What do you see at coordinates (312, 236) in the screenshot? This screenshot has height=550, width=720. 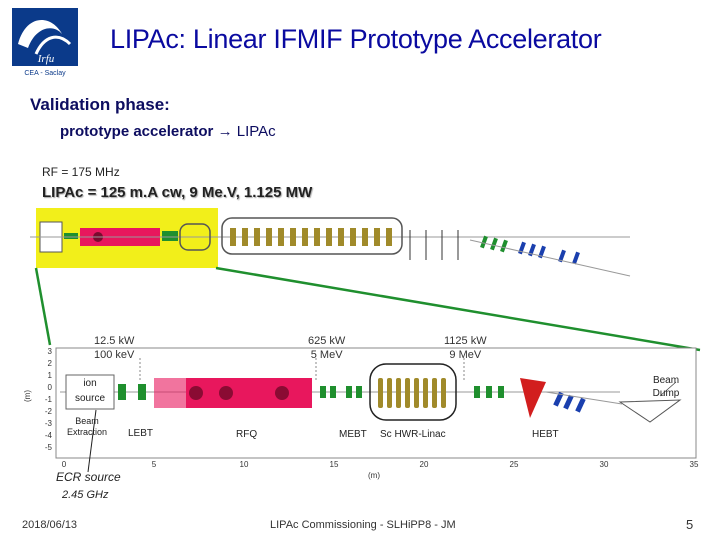 I see `overview-linac` at bounding box center [312, 236].